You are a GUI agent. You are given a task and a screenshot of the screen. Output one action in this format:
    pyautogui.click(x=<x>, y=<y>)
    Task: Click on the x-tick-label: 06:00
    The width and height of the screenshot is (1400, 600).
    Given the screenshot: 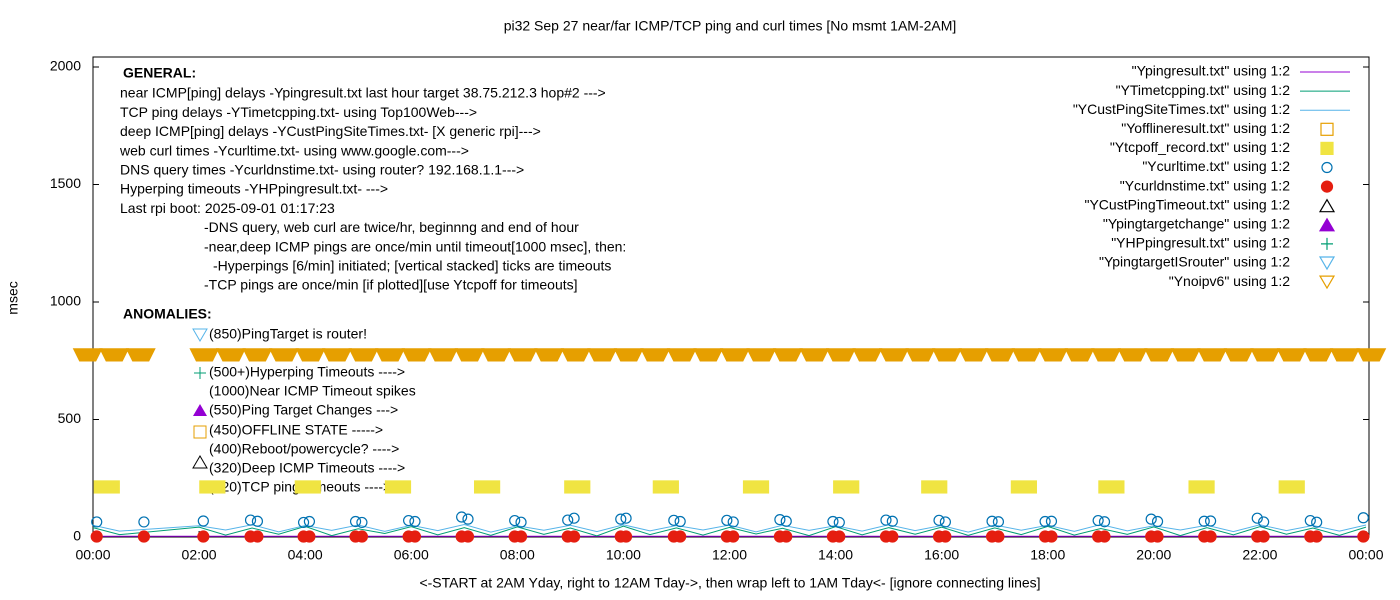 What is the action you would take?
    pyautogui.click(x=411, y=555)
    